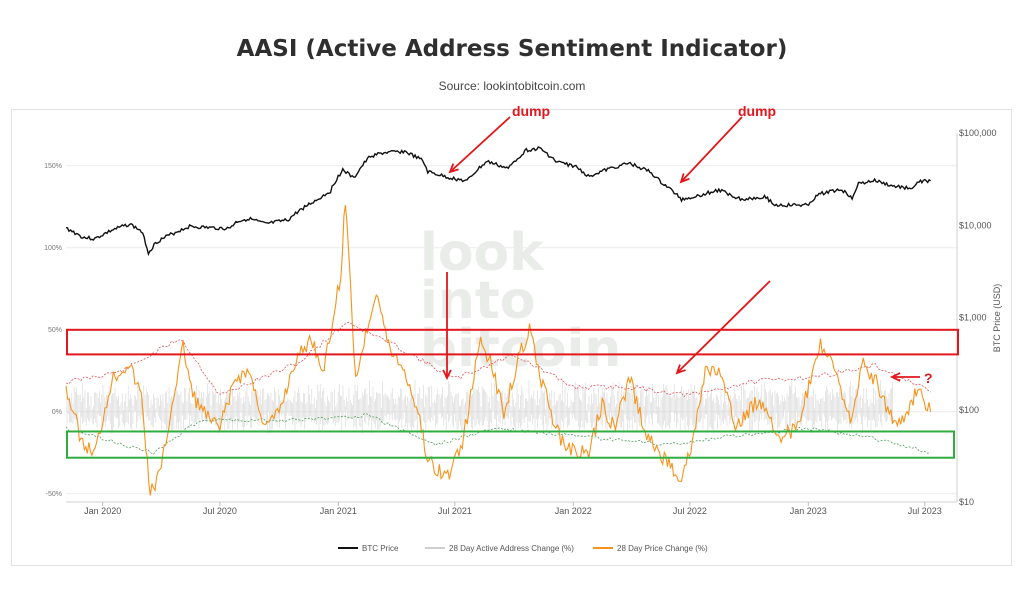  Describe the element at coordinates (531, 111) in the screenshot. I see `annotation-dump-1: dump` at that location.